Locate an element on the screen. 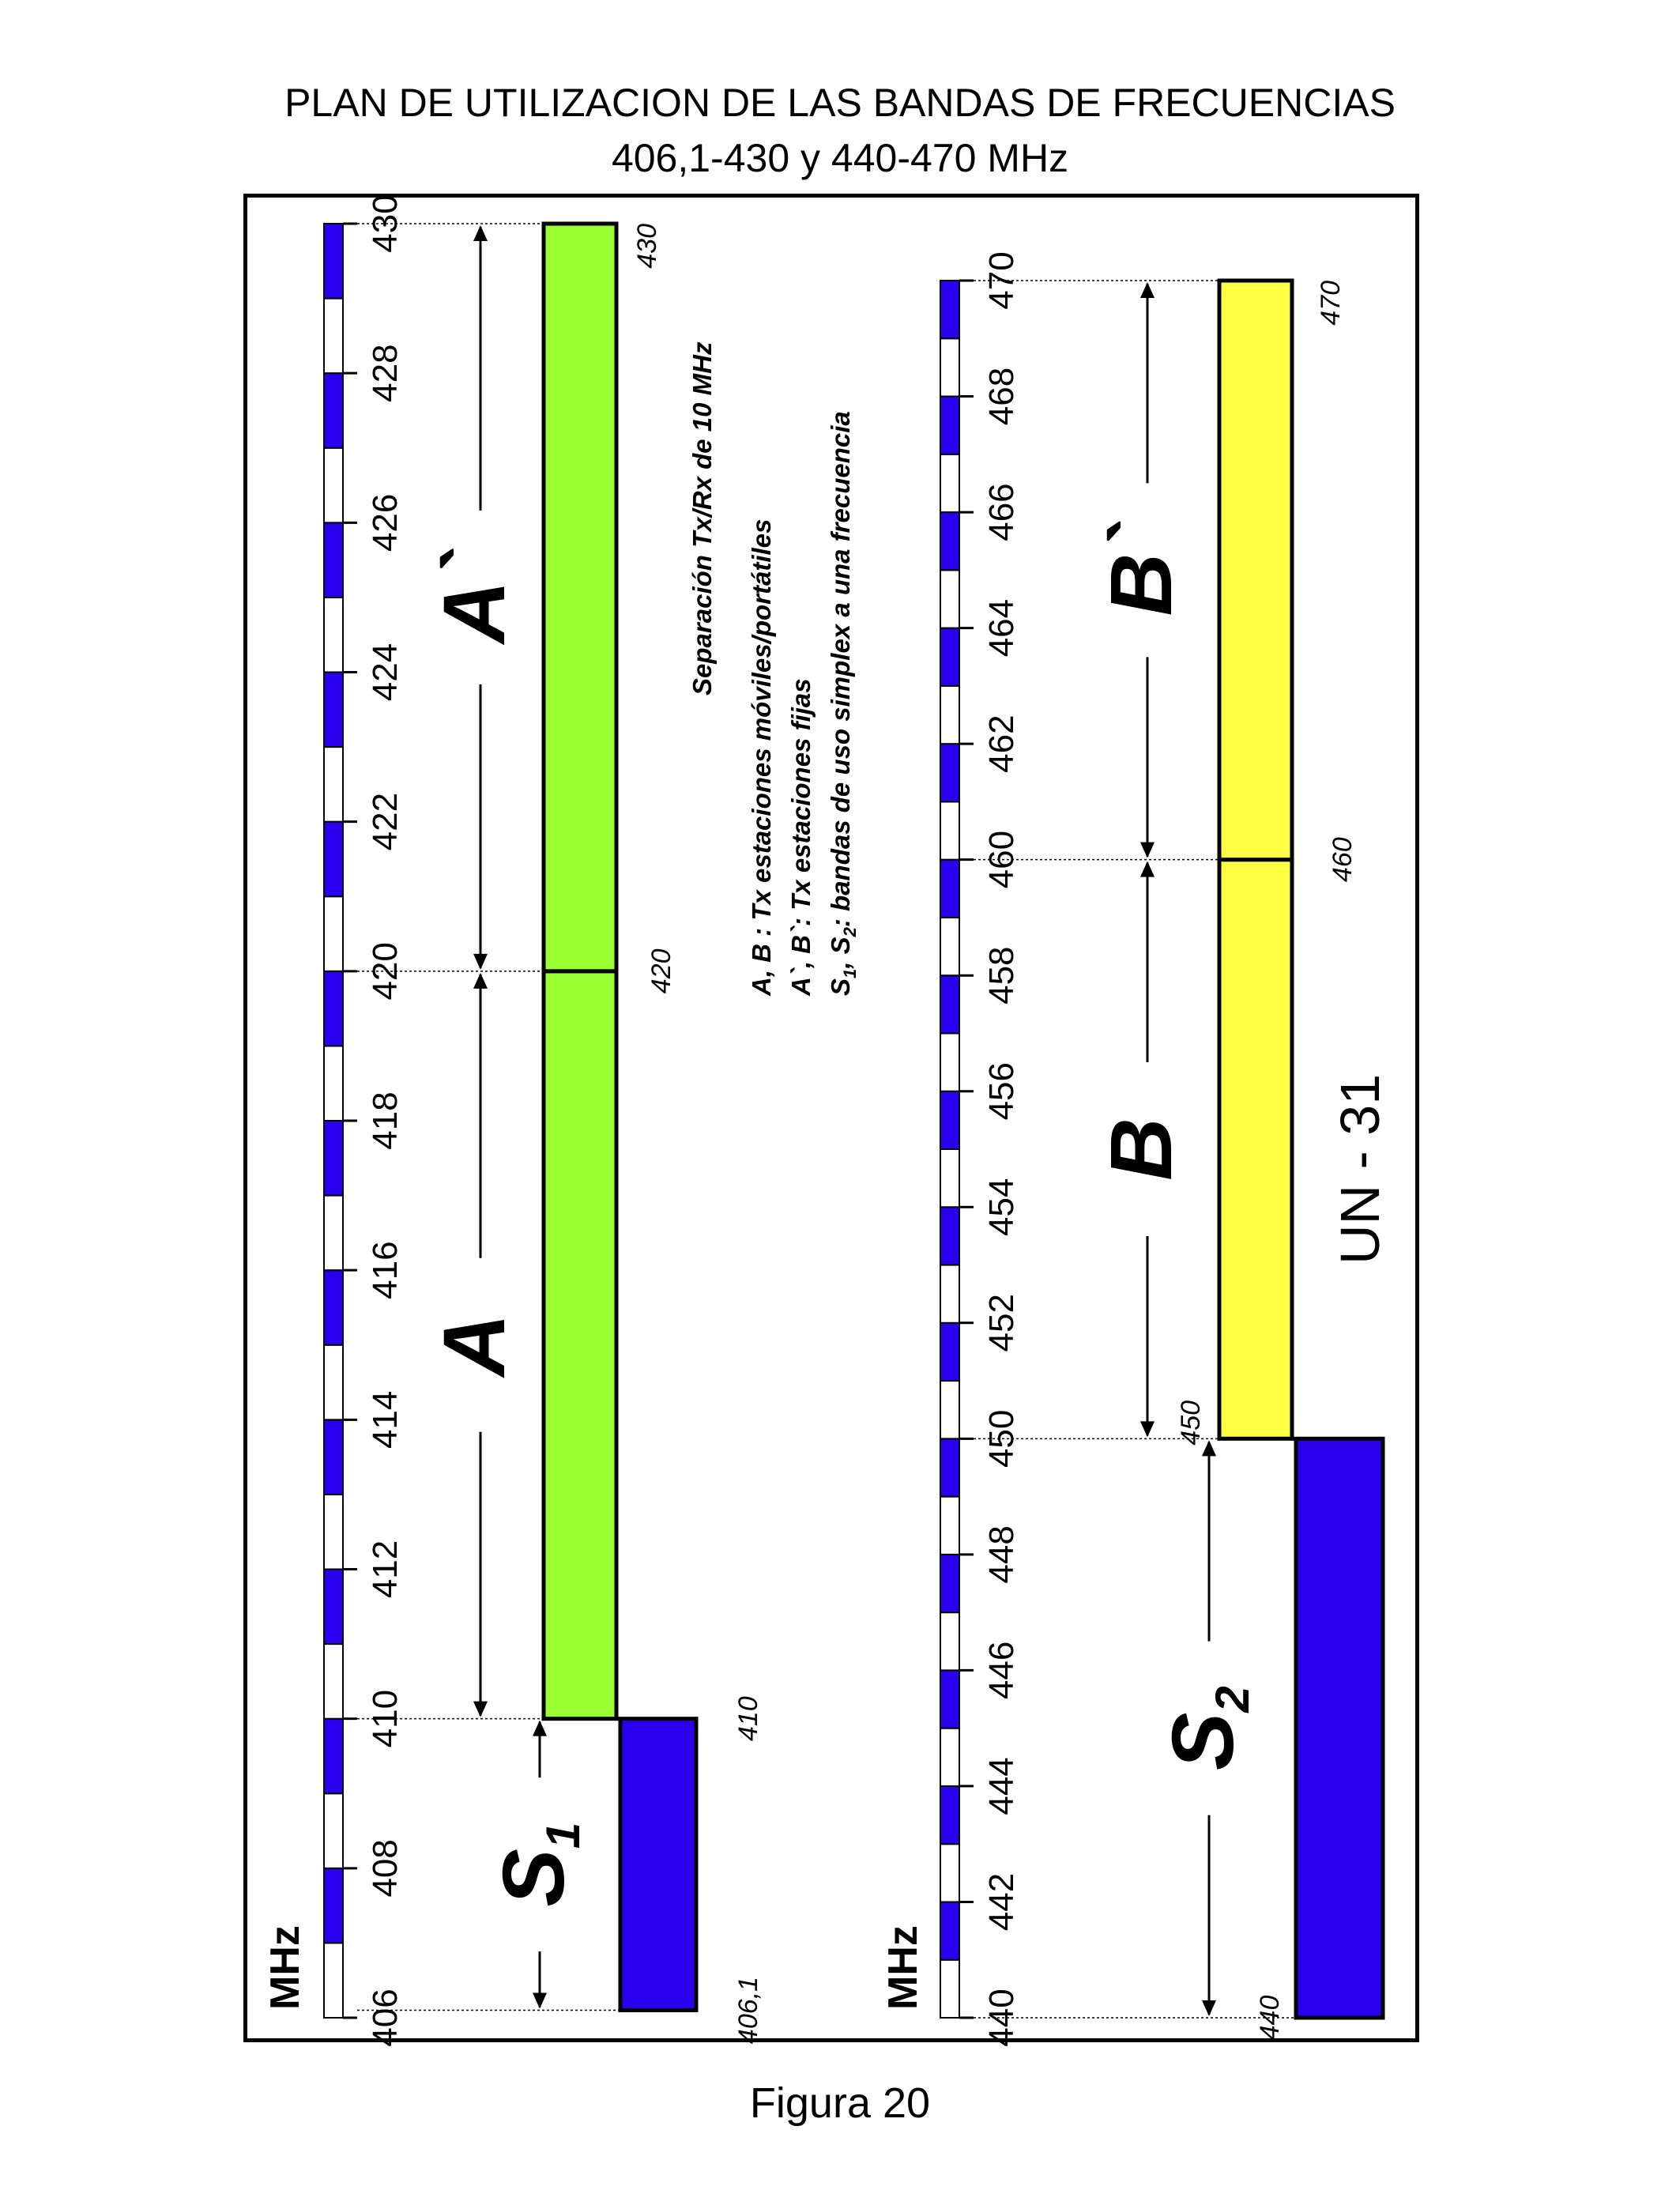 This screenshot has width=1680, height=2194. band1-tick-label: 408 is located at coordinates (385, 1868).